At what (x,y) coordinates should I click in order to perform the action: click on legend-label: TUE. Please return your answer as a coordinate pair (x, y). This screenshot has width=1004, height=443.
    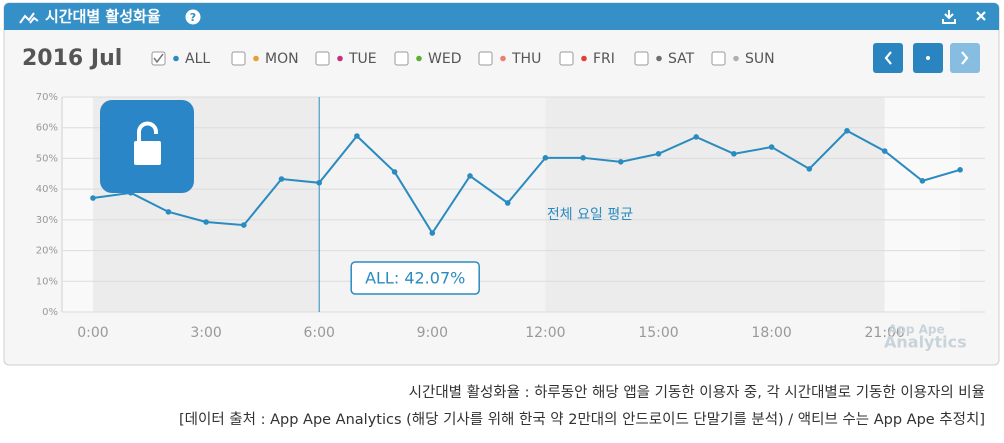
    Looking at the image, I should click on (362, 59).